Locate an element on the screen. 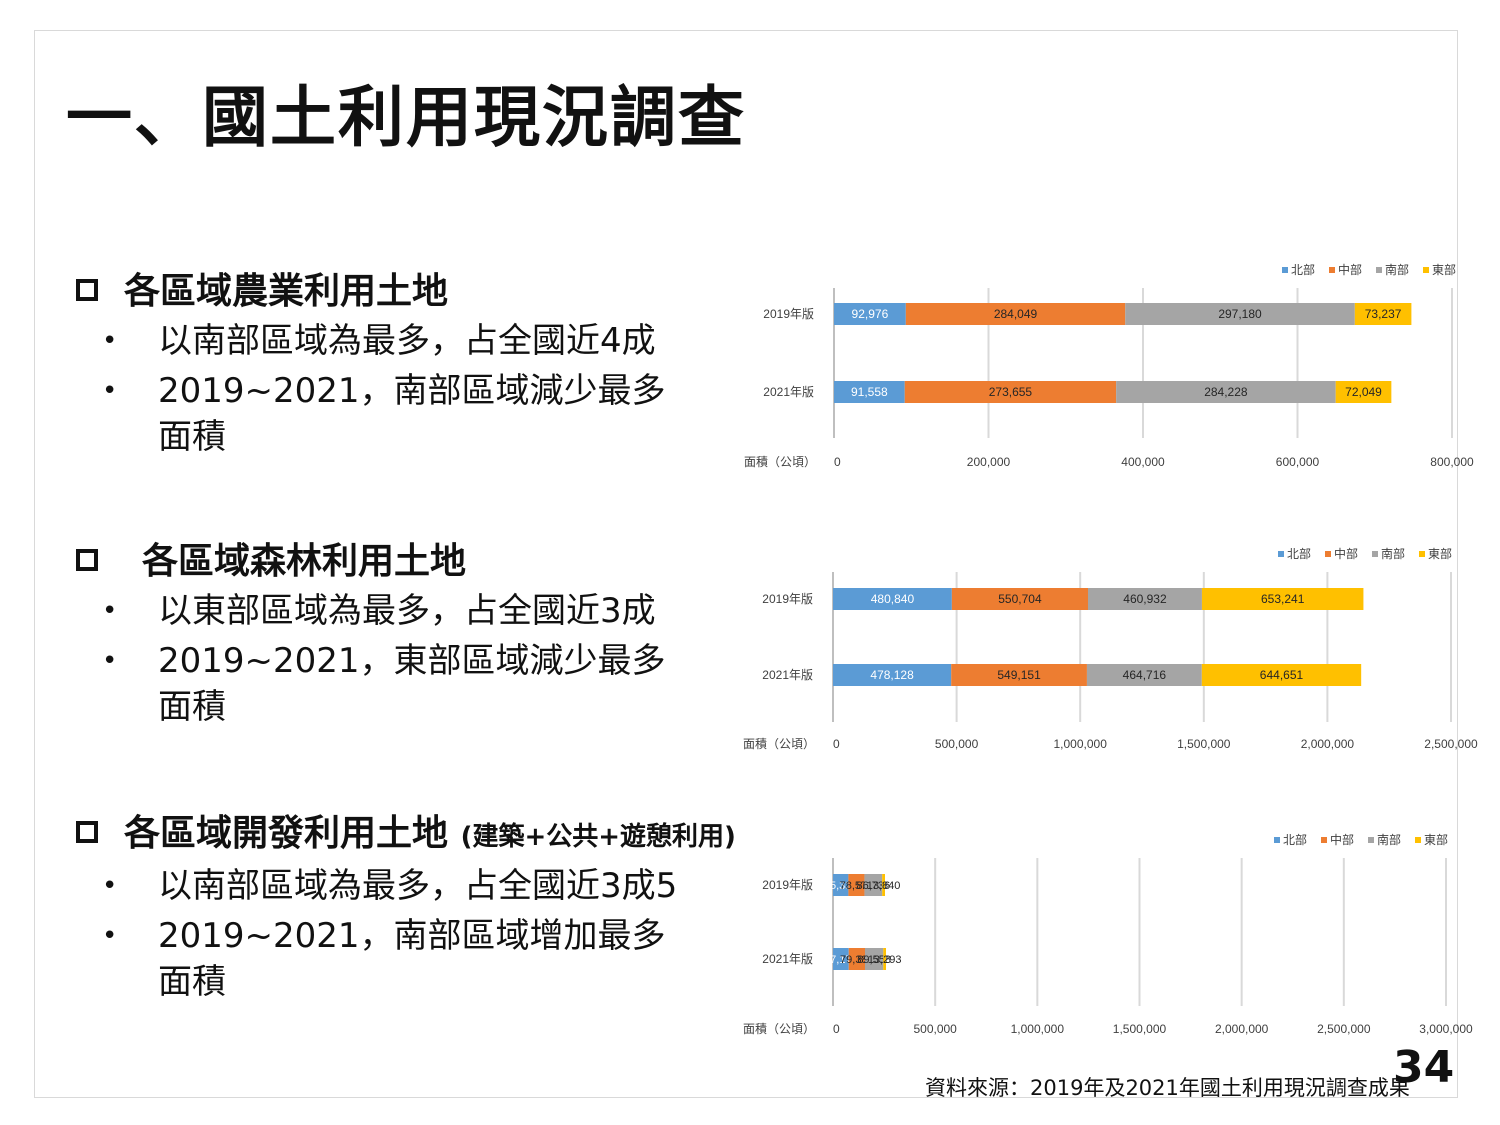 This screenshot has height=1125, width=1500. page-number: 34 is located at coordinates (1424, 1067).